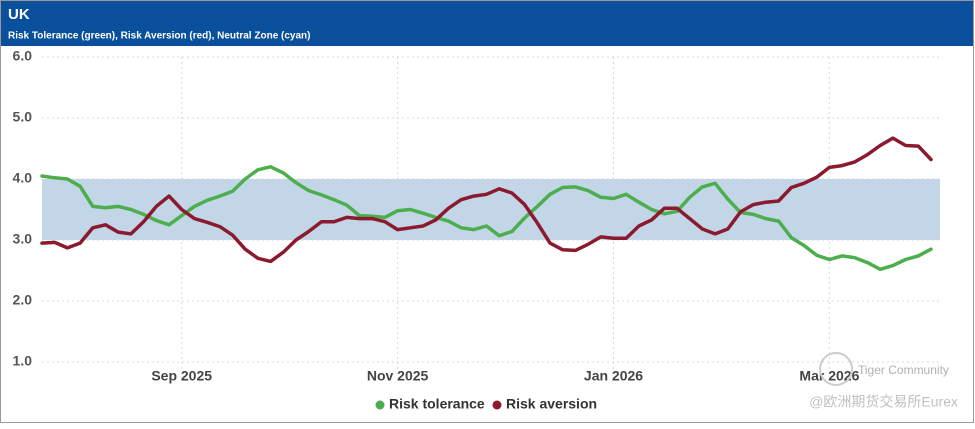  Describe the element at coordinates (883, 402) in the screenshot. I see `watermark: @欧洲期货交易所Eurex` at that location.